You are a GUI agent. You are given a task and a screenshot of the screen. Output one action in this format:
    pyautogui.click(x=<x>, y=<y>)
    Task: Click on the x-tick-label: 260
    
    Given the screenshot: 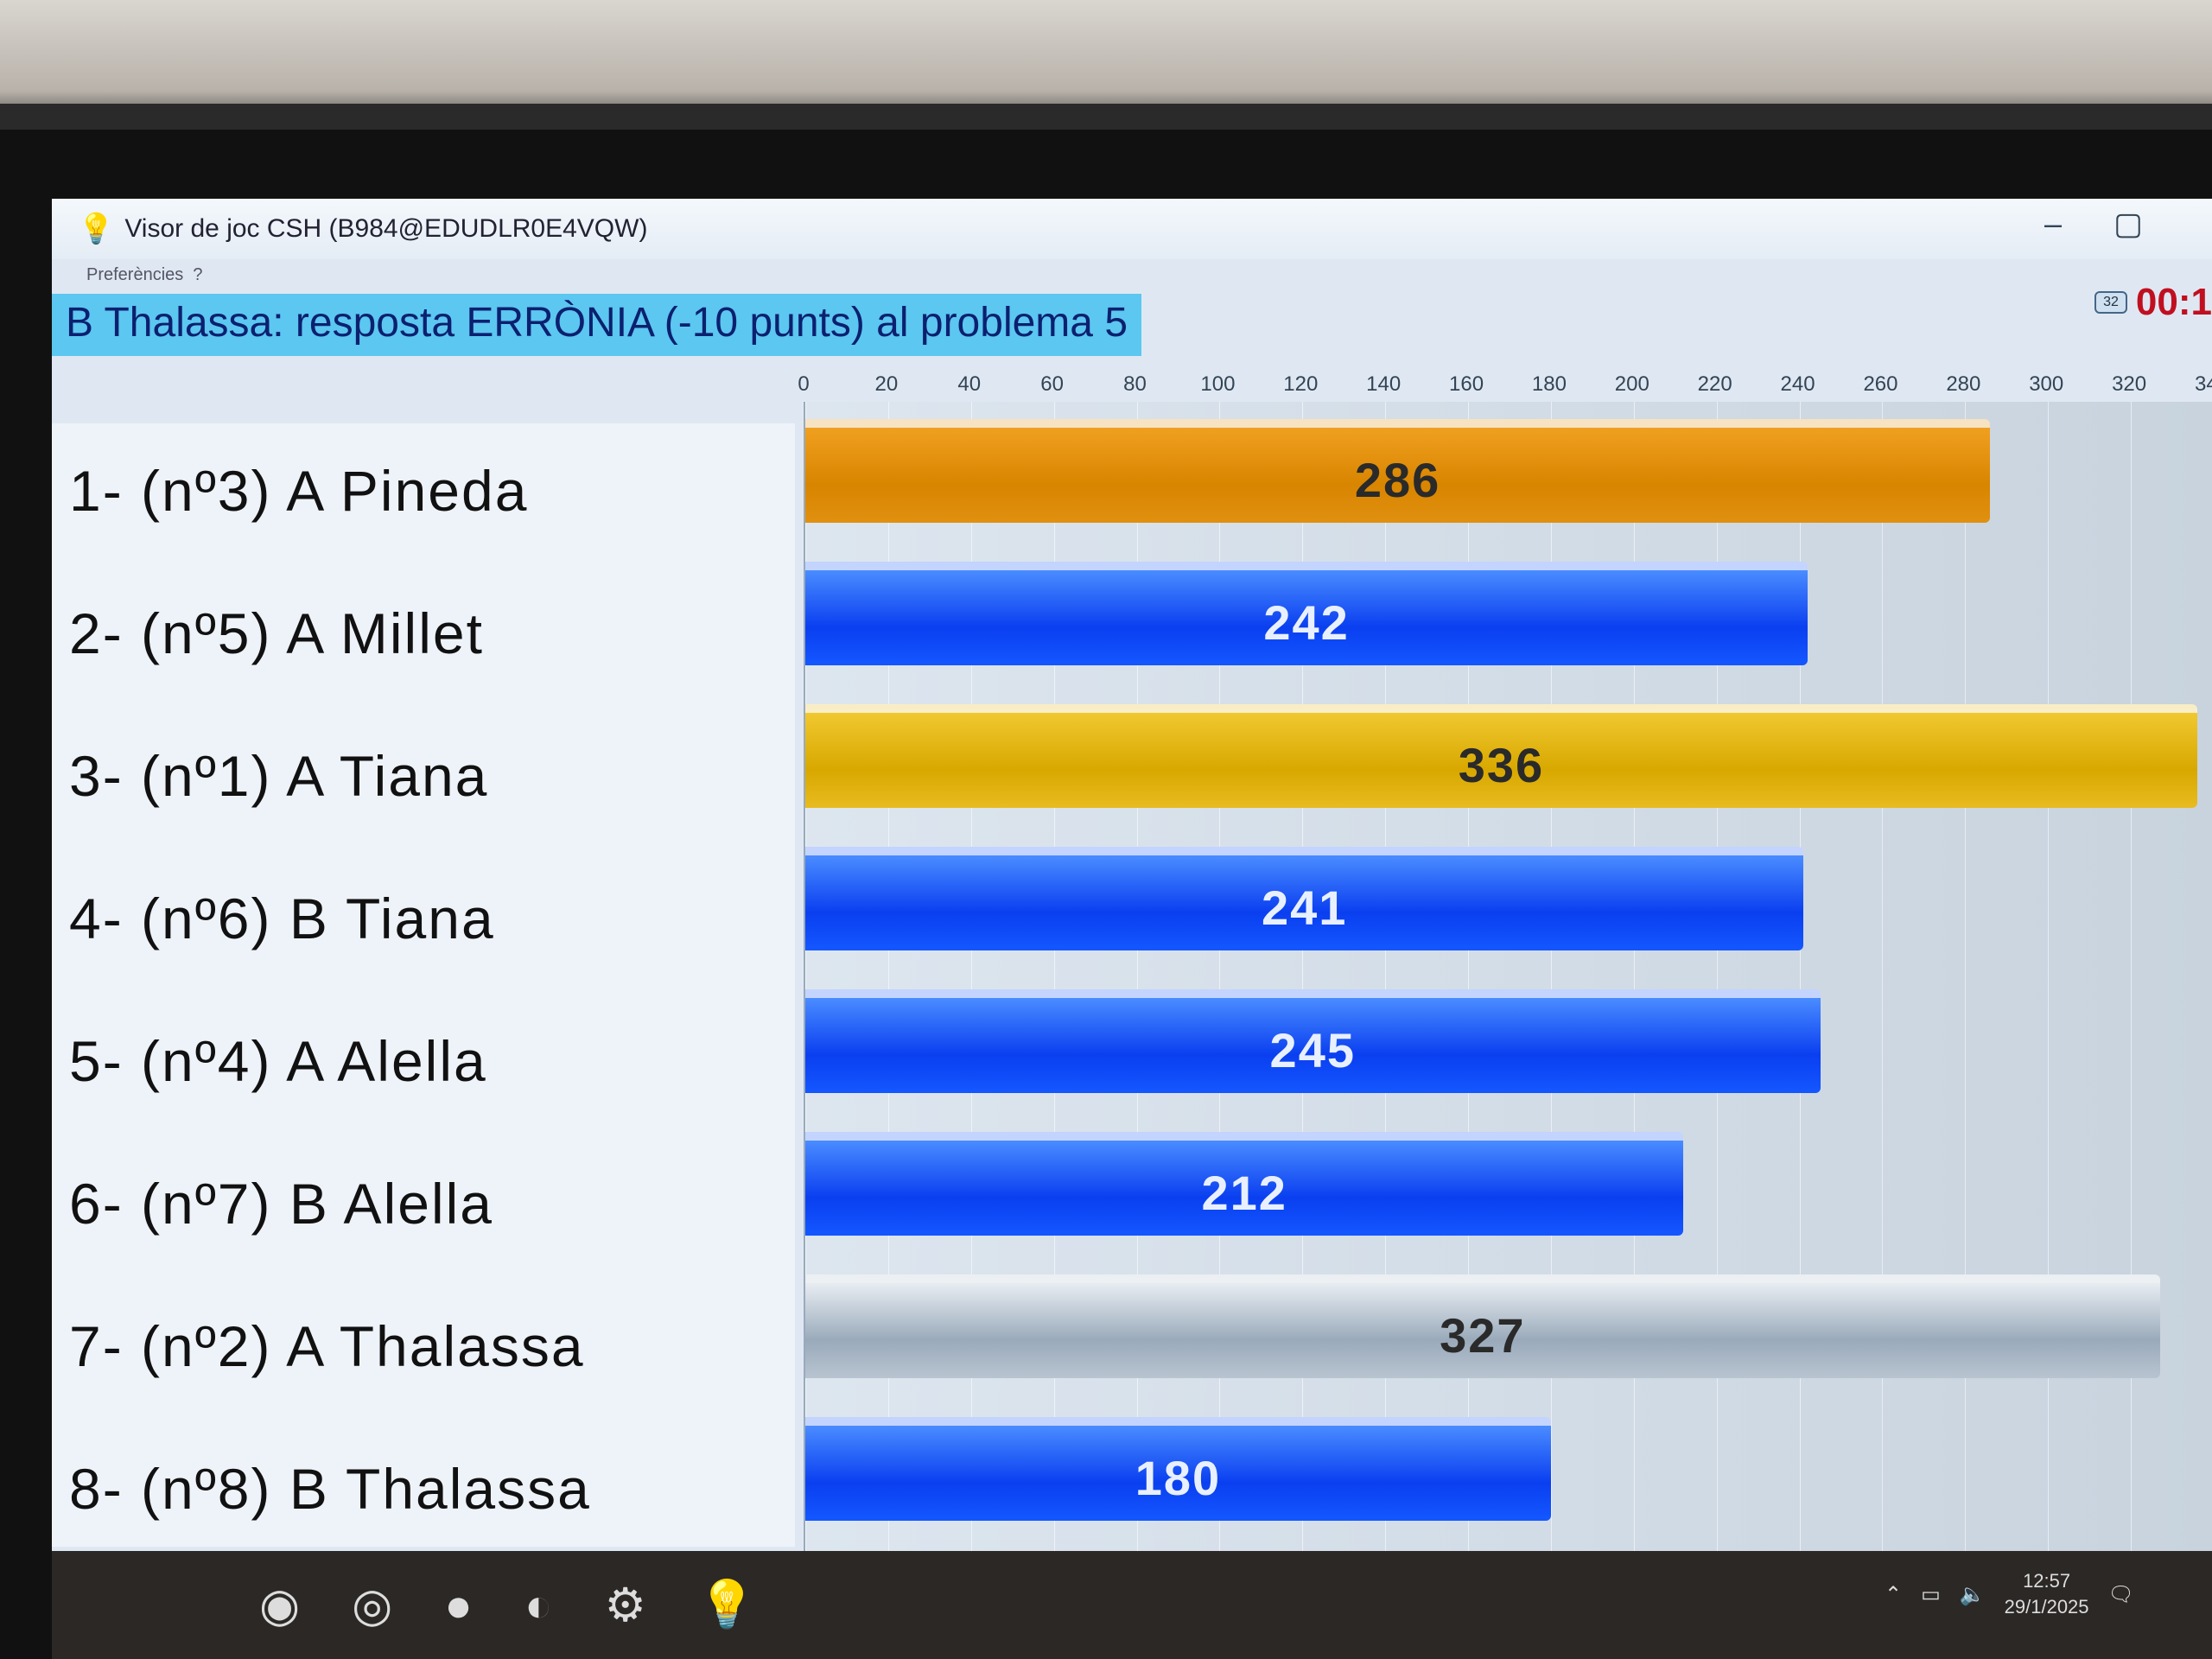 What is the action you would take?
    pyautogui.click(x=1881, y=384)
    